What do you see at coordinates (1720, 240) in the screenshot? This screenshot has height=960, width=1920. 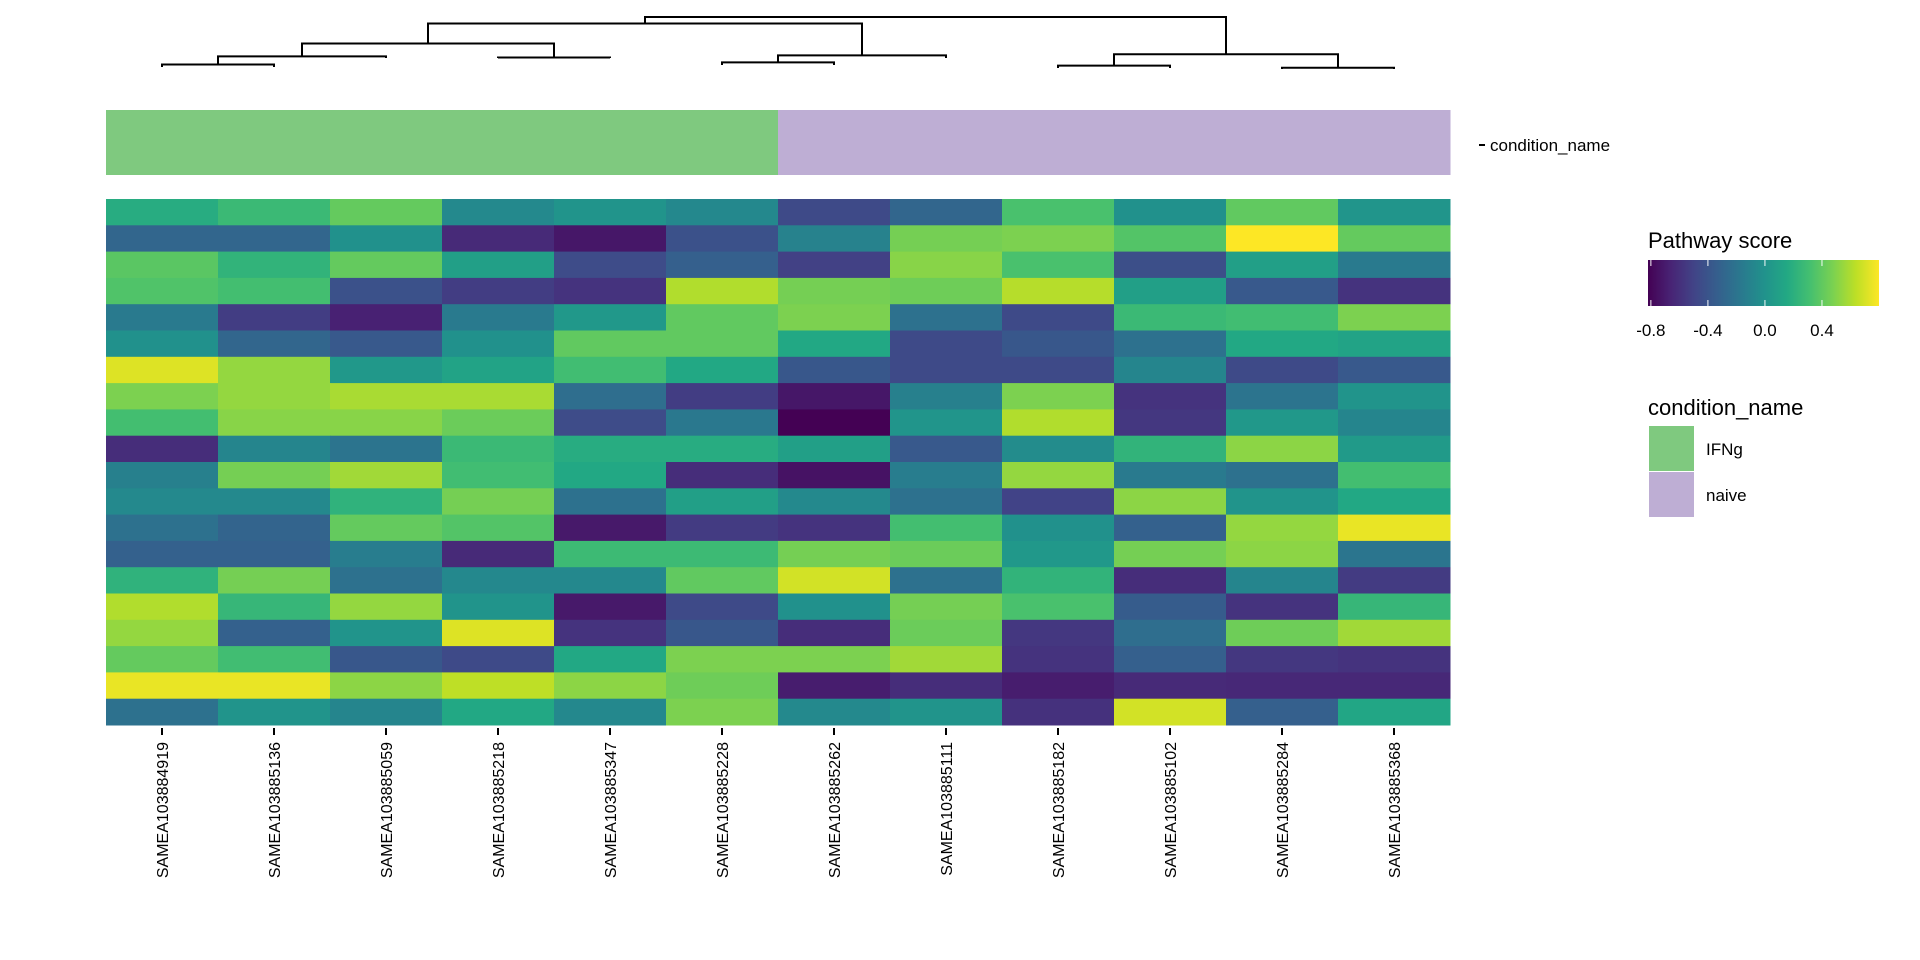 I see `colorbar-title: Pathway score` at bounding box center [1720, 240].